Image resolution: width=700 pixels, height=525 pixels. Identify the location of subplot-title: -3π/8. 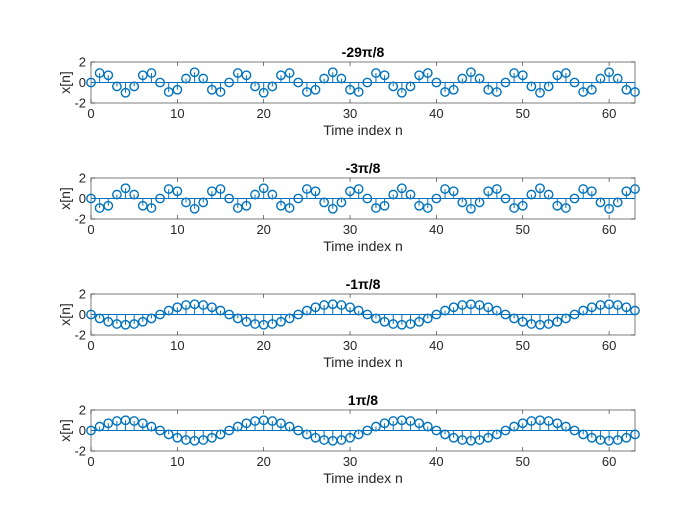
(363, 168).